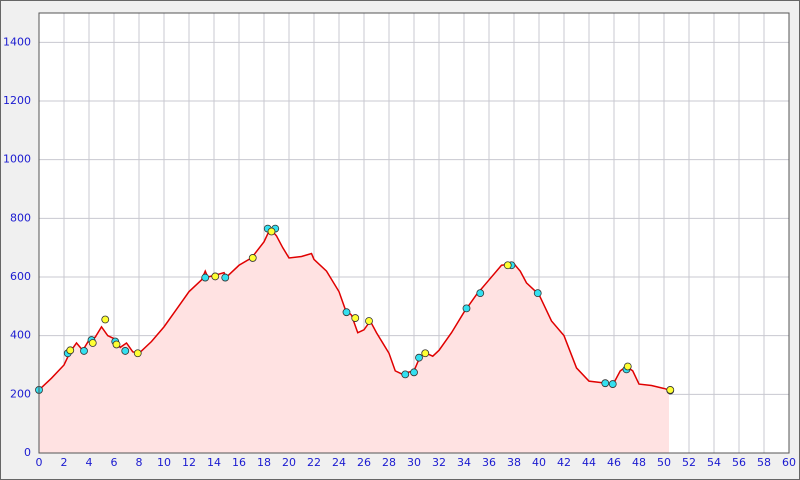 The width and height of the screenshot is (800, 480). I want to click on x-tick-label: 18, so click(264, 462).